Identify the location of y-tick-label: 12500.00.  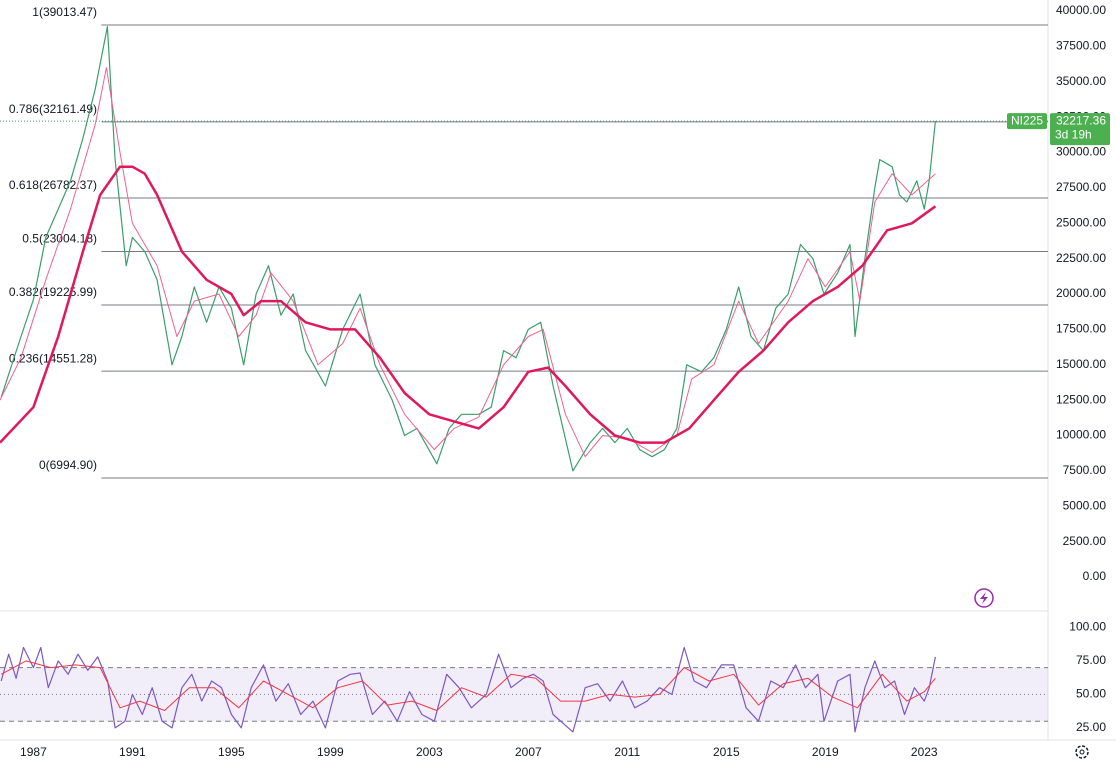
(1081, 399).